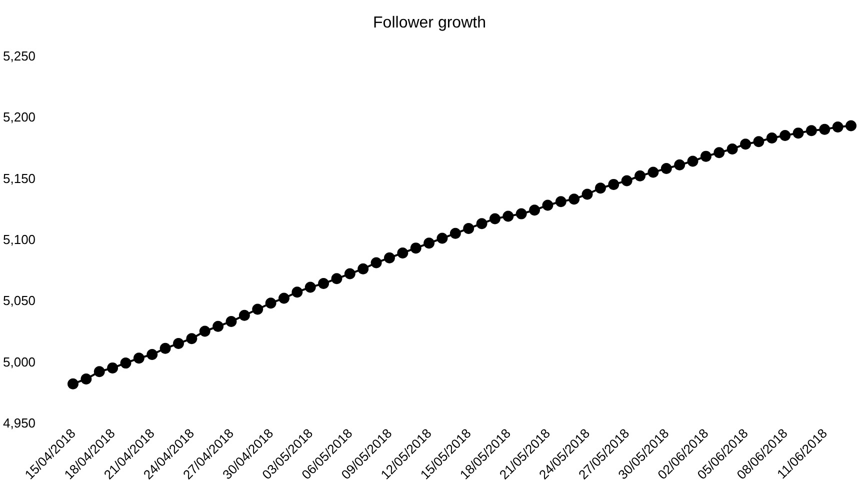 This screenshot has width=859, height=504. Describe the element at coordinates (429, 23) in the screenshot. I see `chart-title: Follower growth` at that location.